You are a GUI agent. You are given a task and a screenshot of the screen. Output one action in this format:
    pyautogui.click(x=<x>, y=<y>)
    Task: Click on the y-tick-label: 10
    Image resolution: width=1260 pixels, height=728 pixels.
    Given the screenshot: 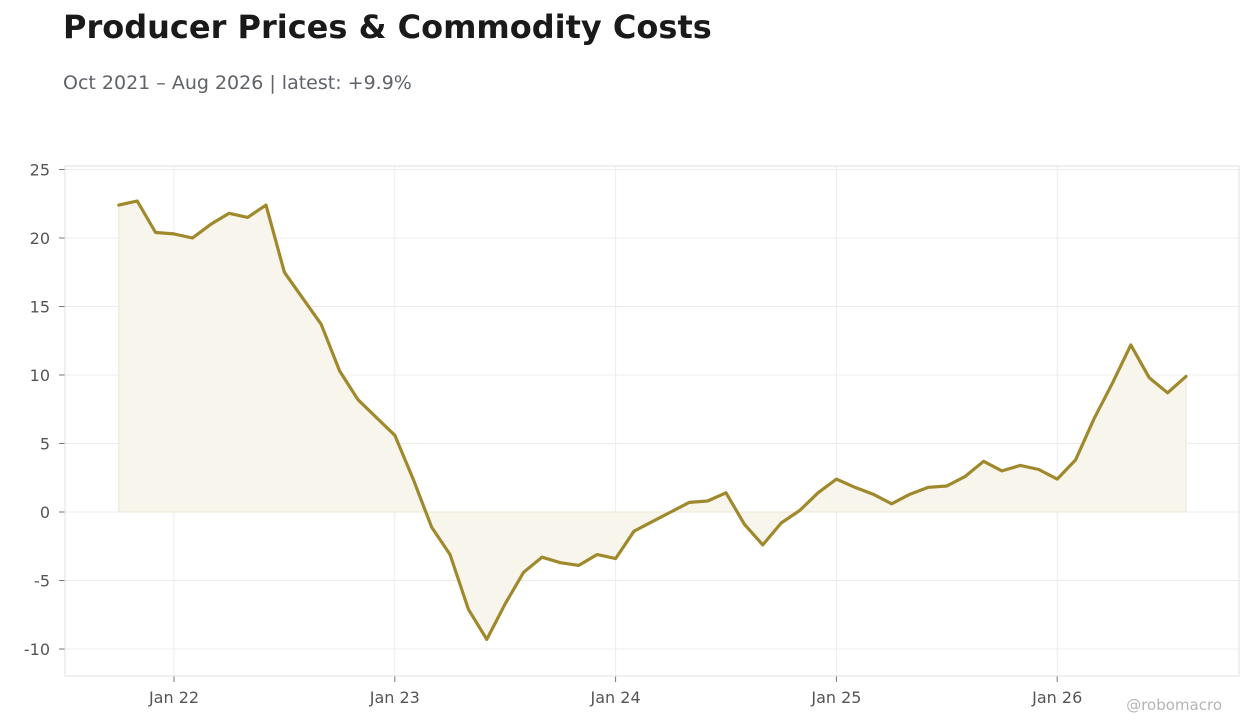 What is the action you would take?
    pyautogui.click(x=40, y=375)
    